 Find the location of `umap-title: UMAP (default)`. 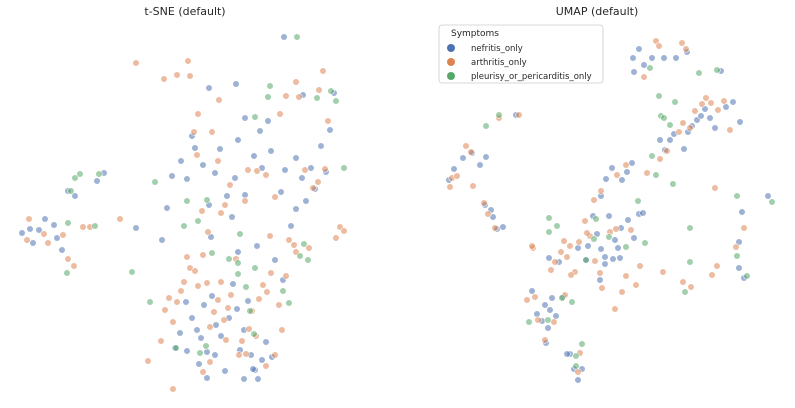

umap-title: UMAP (default) is located at coordinates (597, 11).